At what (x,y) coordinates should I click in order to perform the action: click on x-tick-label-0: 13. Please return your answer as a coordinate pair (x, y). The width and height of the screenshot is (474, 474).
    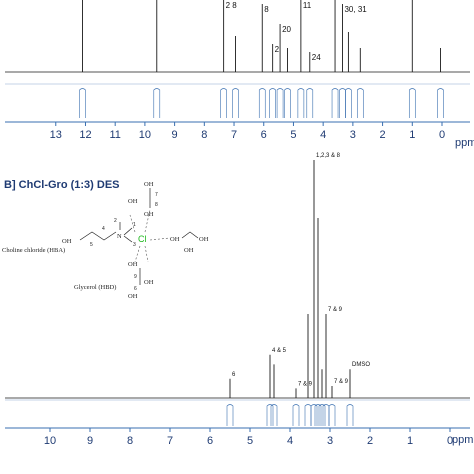
    Looking at the image, I should click on (56, 135).